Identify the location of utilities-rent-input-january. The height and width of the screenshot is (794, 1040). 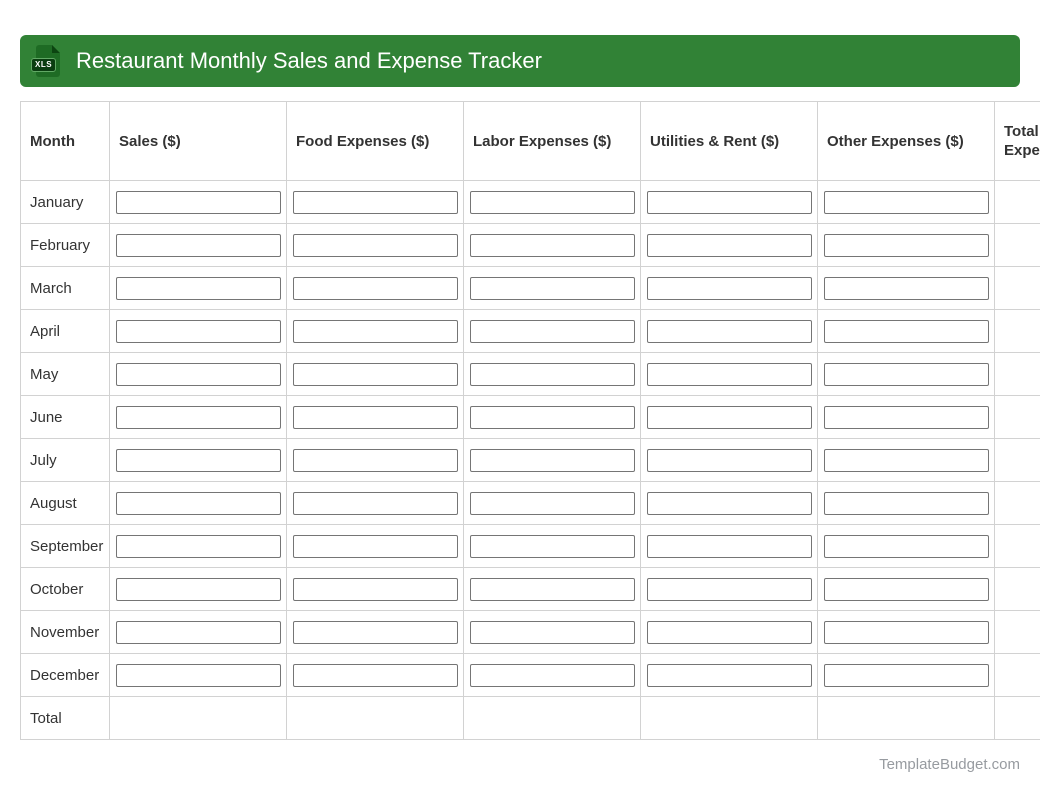
(729, 202).